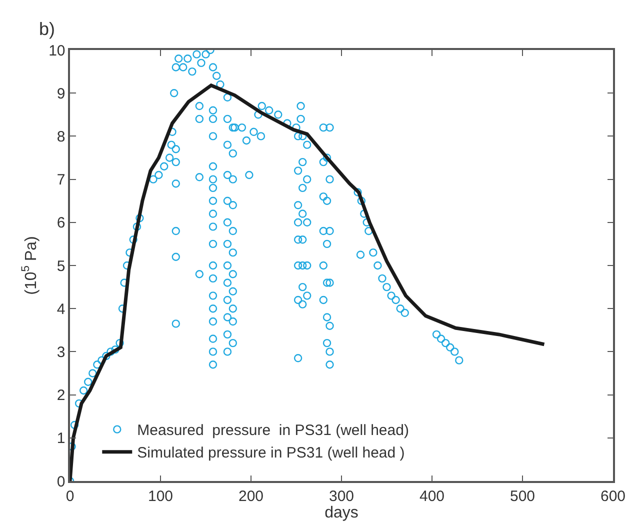 This screenshot has width=638, height=531. What do you see at coordinates (61, 266) in the screenshot?
I see `y-tick-label: 5` at bounding box center [61, 266].